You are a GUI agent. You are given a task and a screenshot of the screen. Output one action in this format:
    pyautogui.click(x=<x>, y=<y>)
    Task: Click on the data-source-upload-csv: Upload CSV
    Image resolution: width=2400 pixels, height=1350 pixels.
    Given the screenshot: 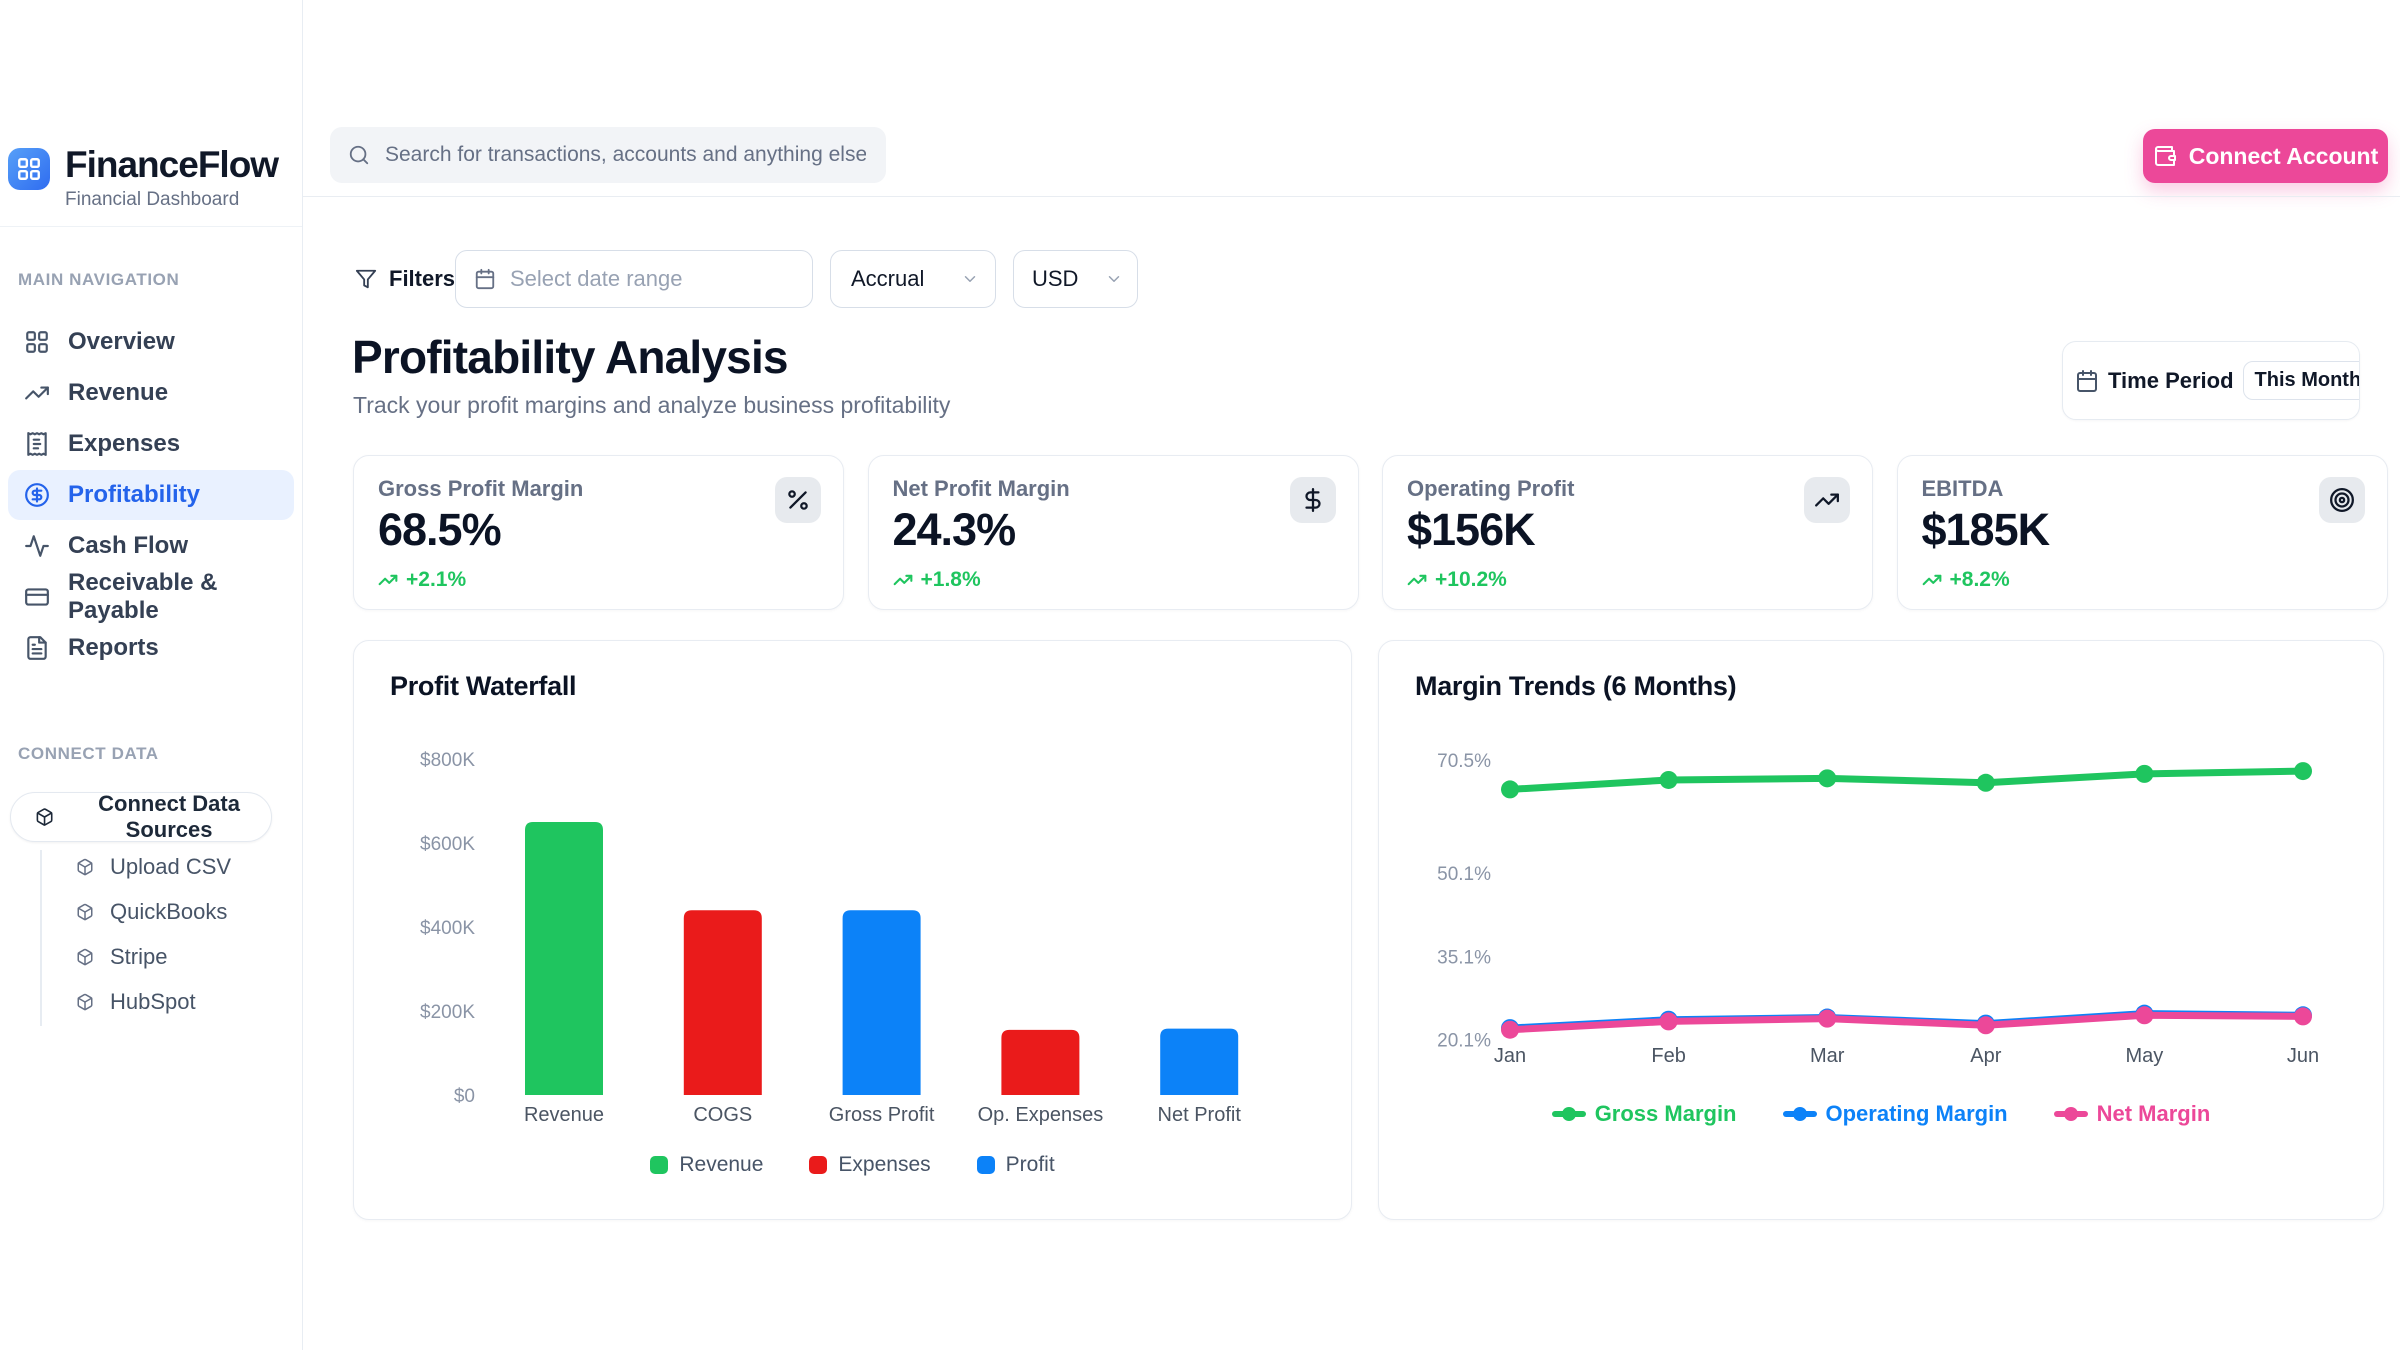 What is the action you would take?
    pyautogui.click(x=148, y=866)
    